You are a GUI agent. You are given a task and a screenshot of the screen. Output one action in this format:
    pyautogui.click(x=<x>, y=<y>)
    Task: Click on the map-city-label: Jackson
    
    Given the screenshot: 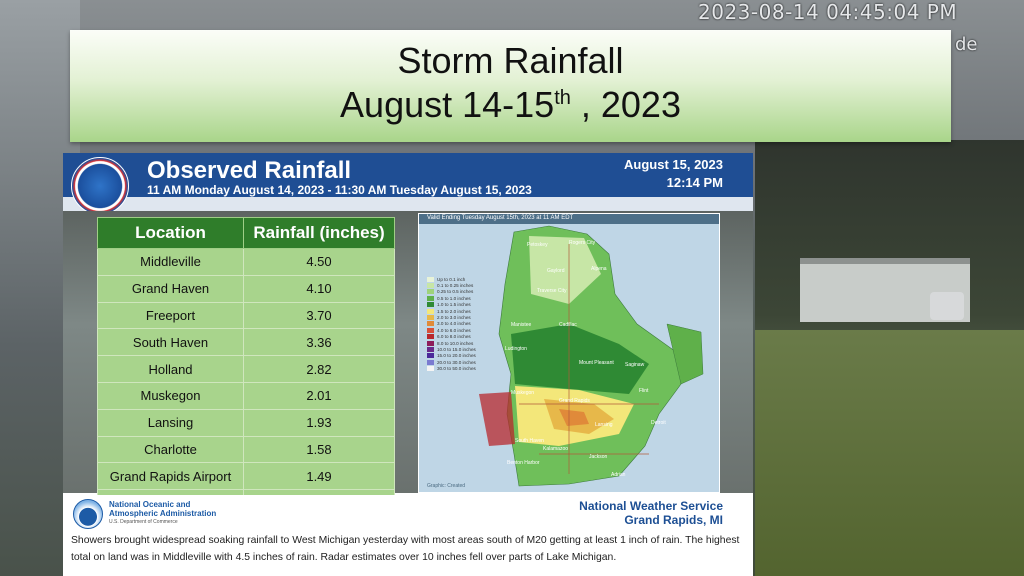 What is the action you would take?
    pyautogui.click(x=598, y=457)
    